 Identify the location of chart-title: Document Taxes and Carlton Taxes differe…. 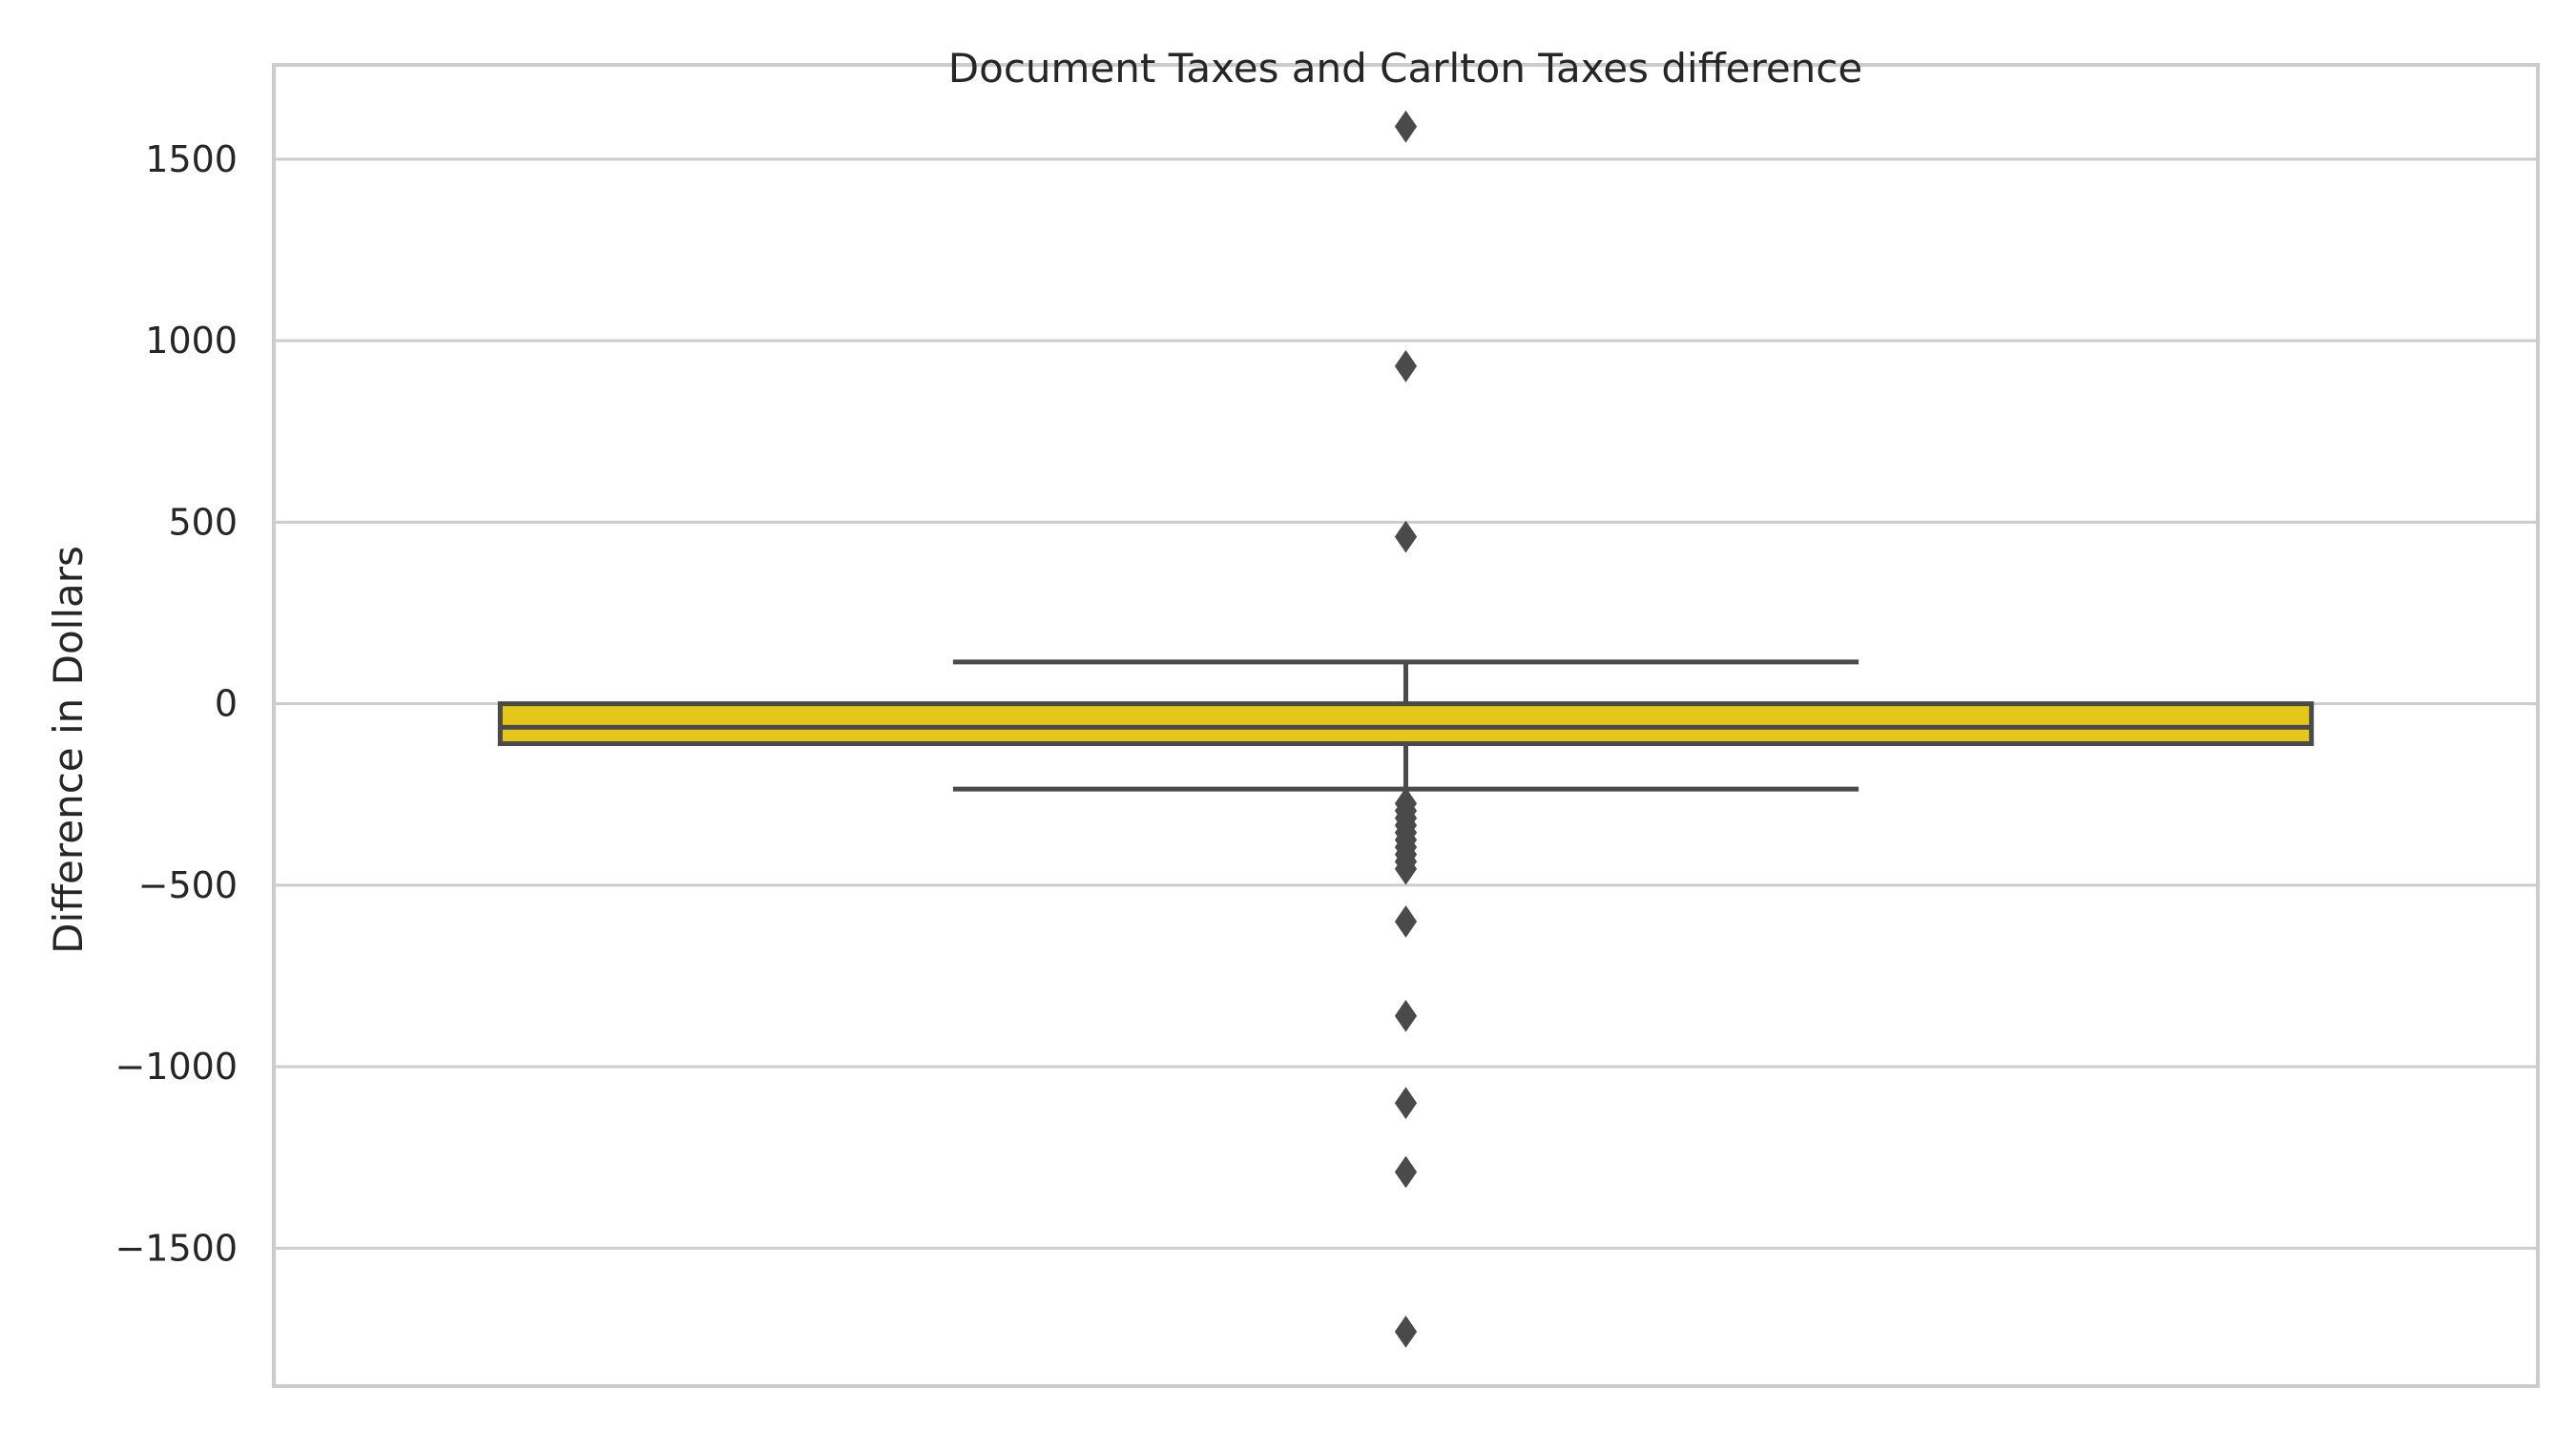
(1405, 68).